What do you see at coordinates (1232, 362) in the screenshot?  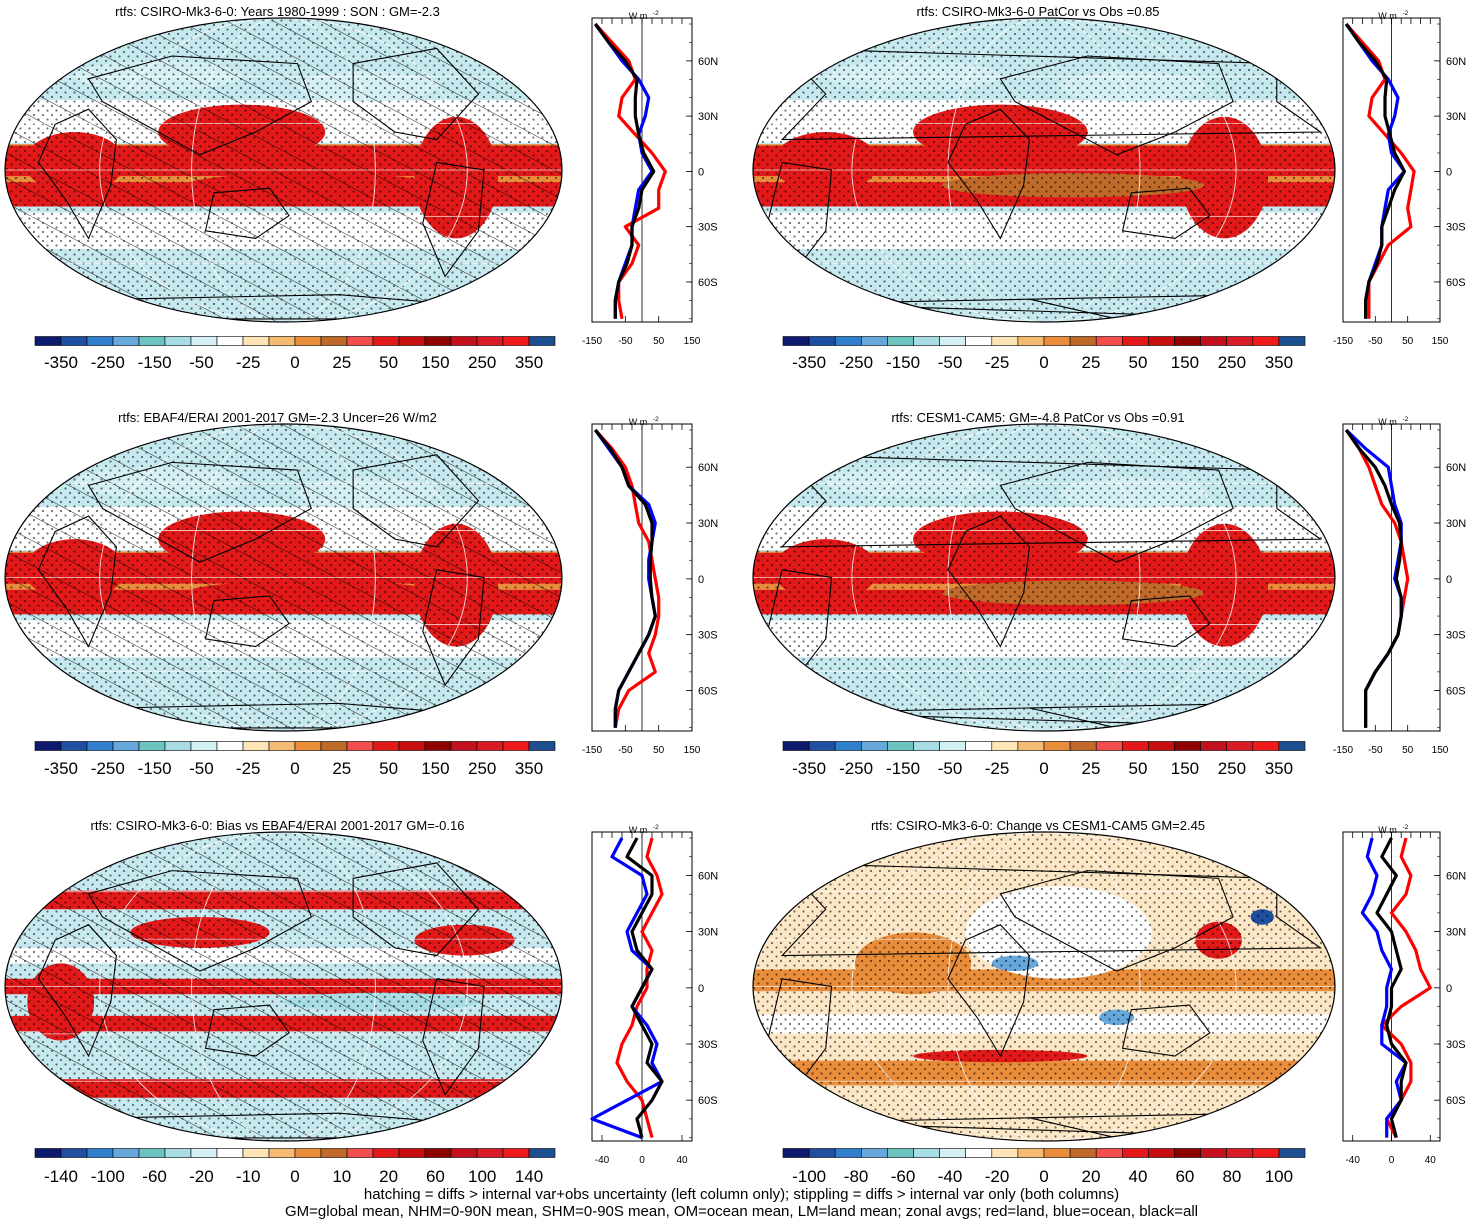 I see `colorbar-label: 250` at bounding box center [1232, 362].